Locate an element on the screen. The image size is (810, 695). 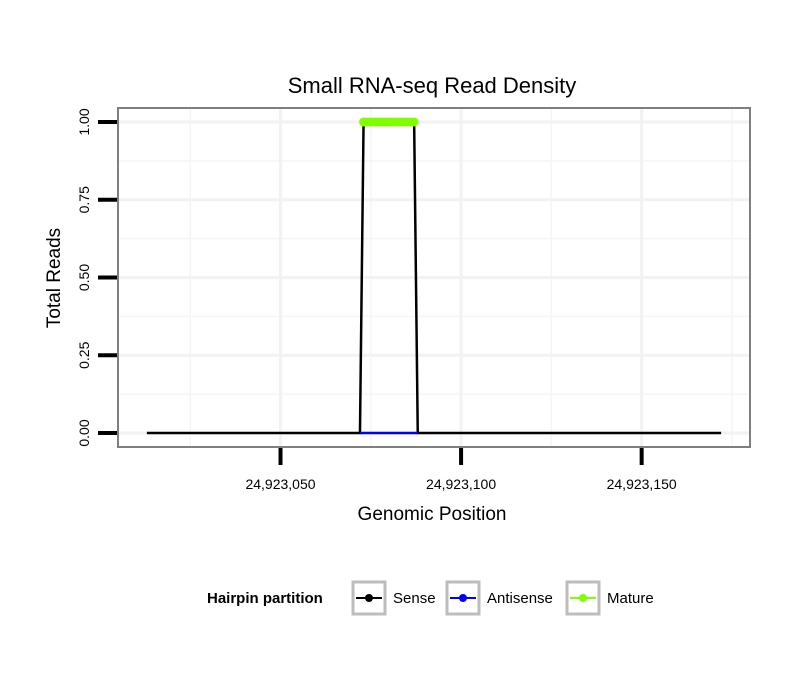
legend-label-mature: Mature is located at coordinates (630, 598).